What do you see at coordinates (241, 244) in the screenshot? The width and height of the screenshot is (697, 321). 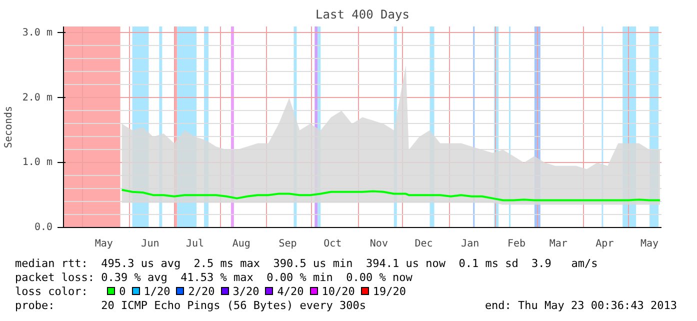 I see `x-tick-label: Aug` at bounding box center [241, 244].